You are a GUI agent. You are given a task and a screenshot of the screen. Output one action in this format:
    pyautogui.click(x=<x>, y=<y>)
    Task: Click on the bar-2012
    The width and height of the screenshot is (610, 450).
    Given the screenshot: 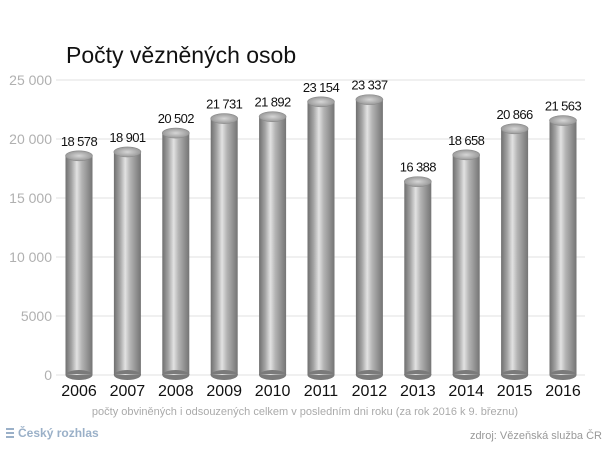 What is the action you would take?
    pyautogui.click(x=369, y=237)
    